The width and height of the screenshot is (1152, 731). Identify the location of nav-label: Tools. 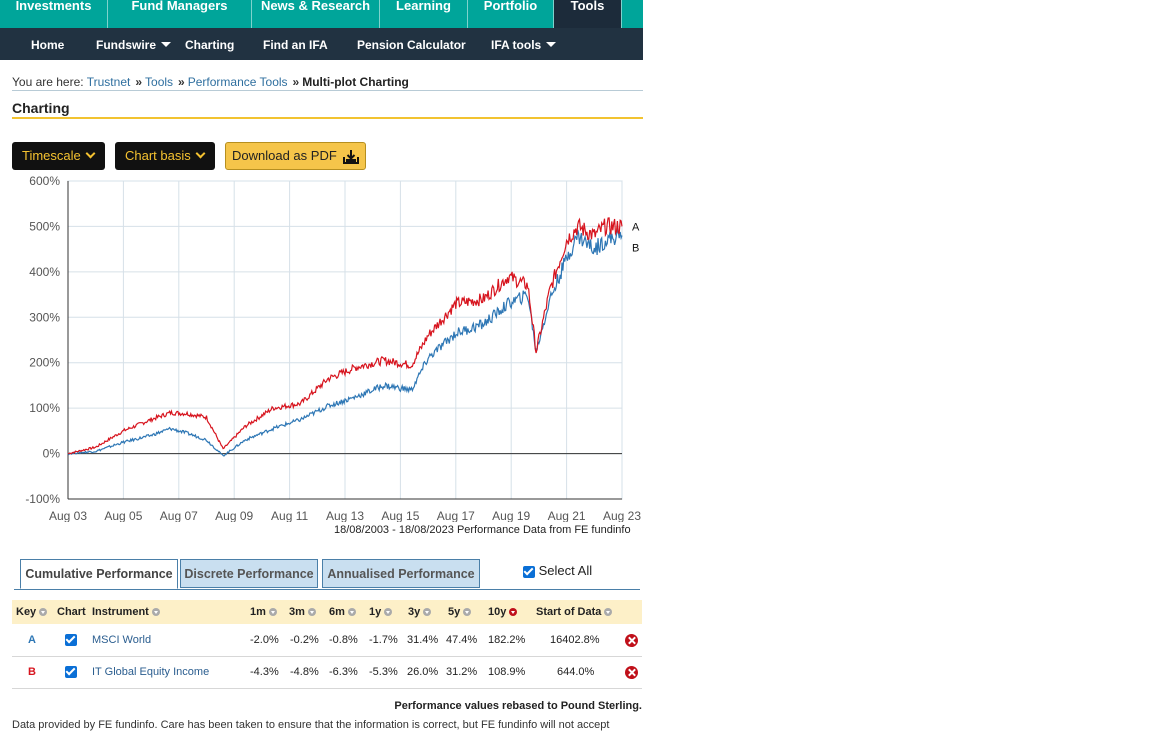
(587, 6).